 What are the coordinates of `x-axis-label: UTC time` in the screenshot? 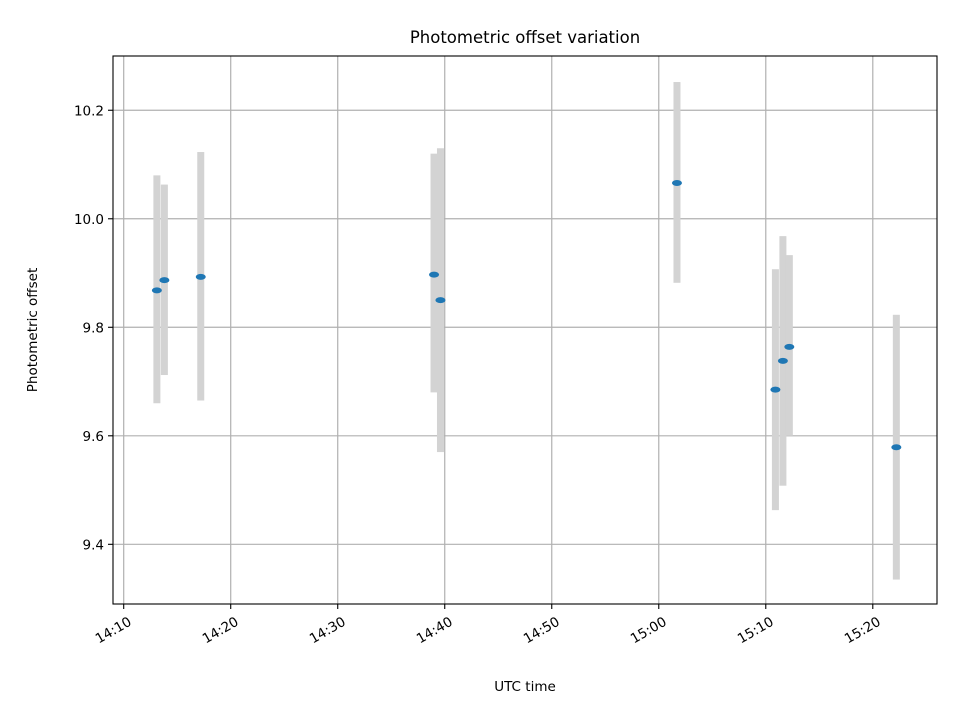 It's located at (525, 687).